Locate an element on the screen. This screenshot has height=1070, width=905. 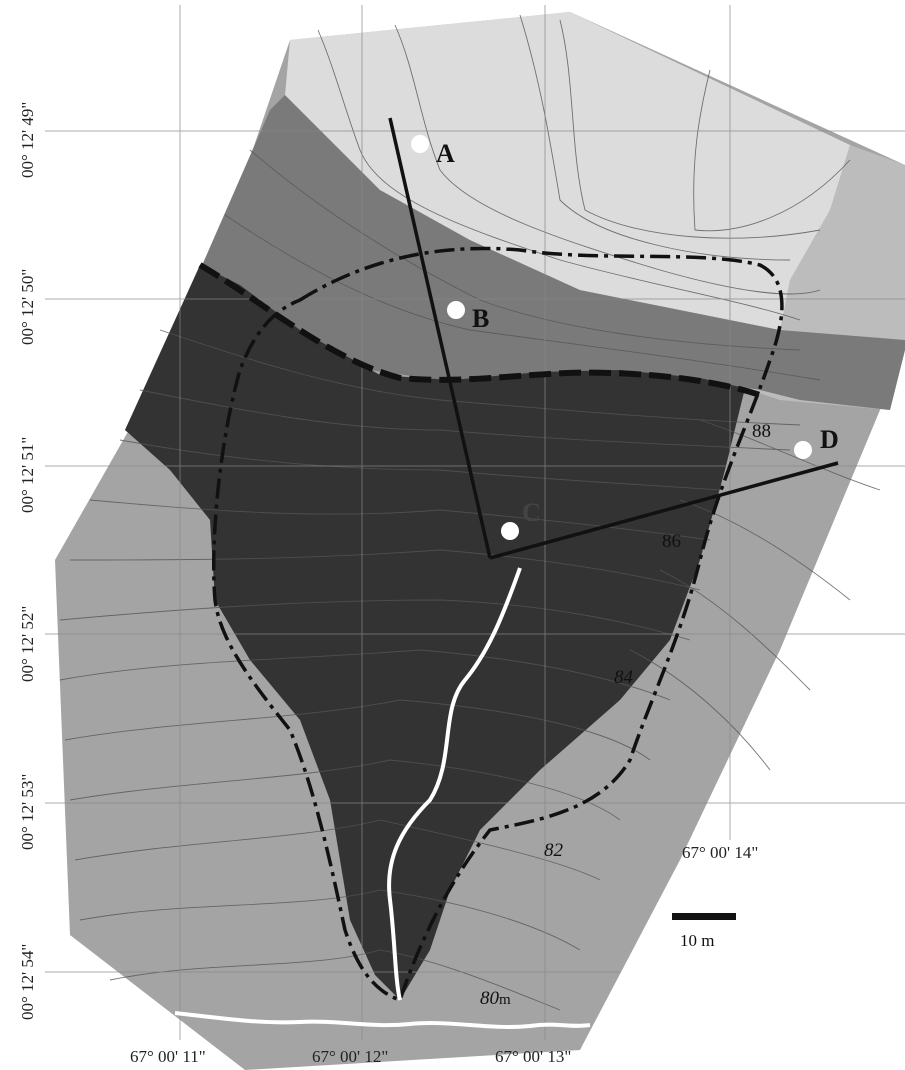
lat-label-49: 00° 12' 49" is located at coordinates (27, 140).